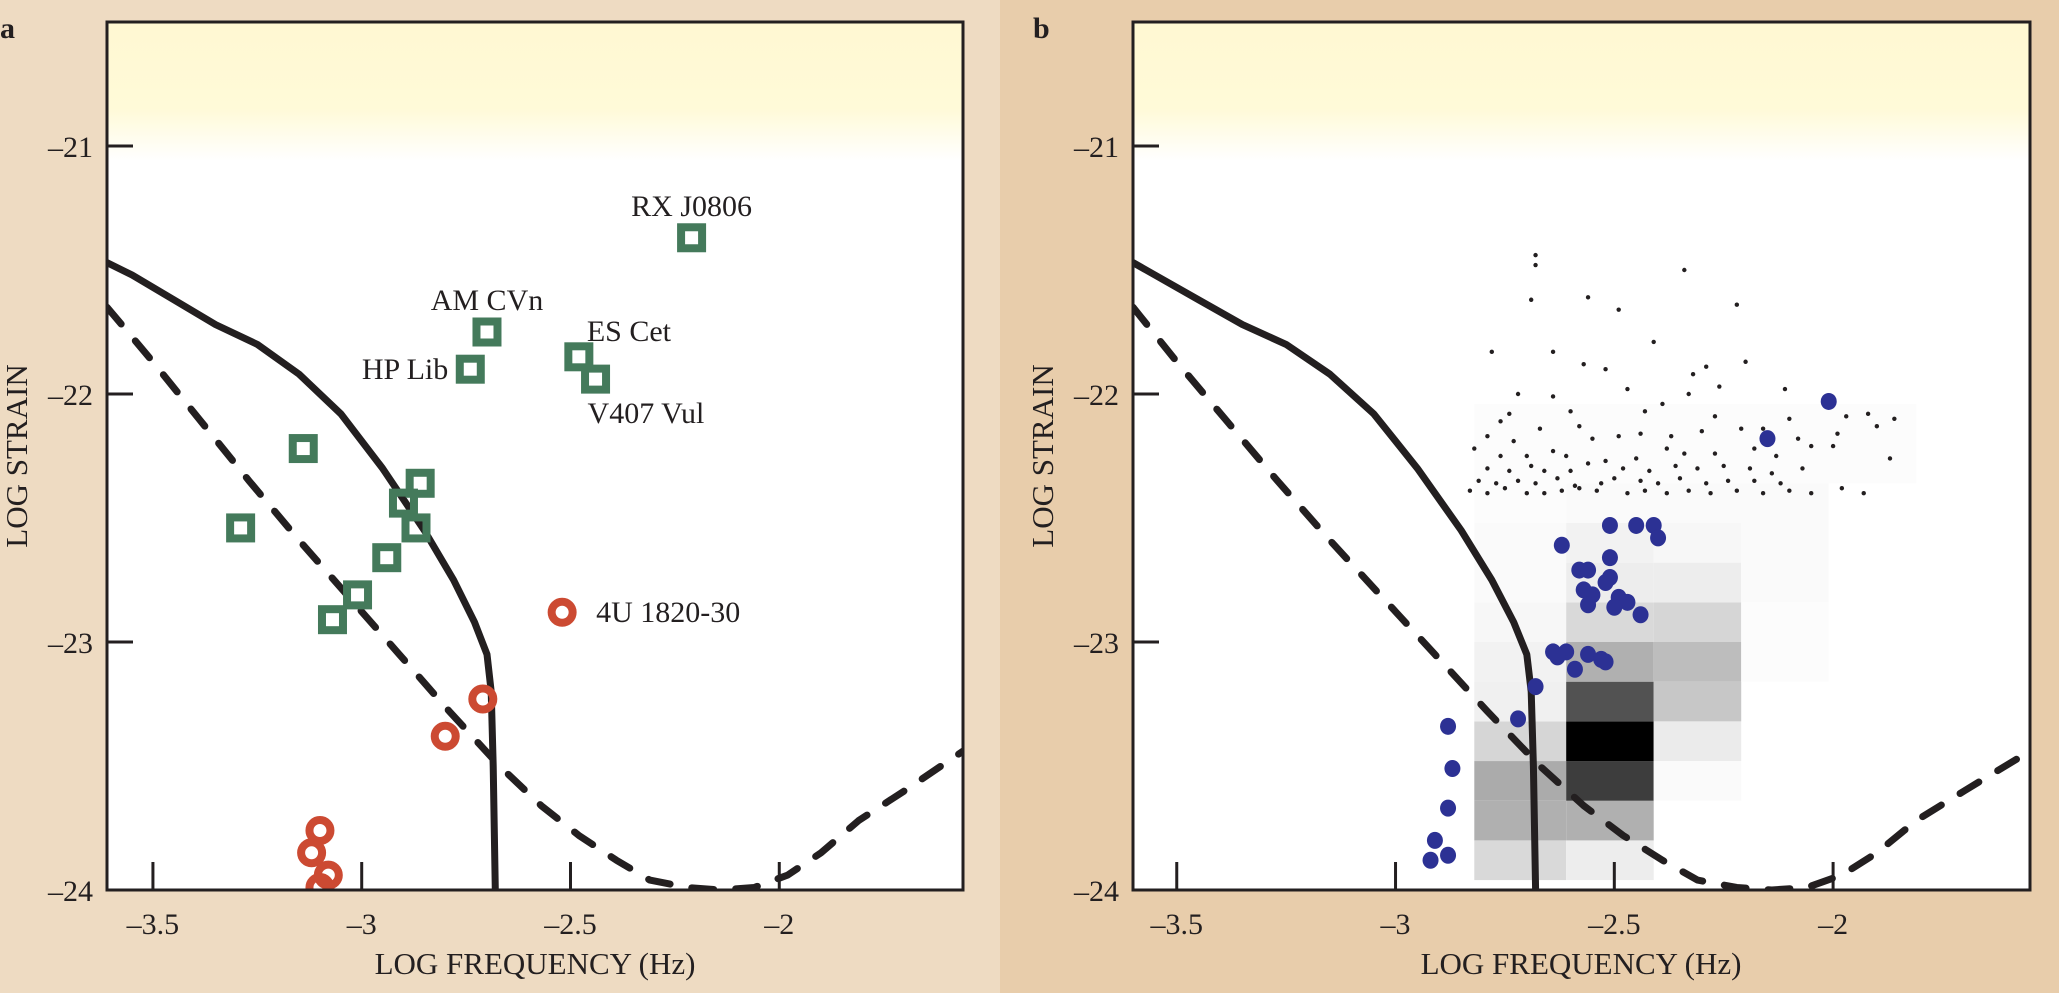  Describe the element at coordinates (1096, 891) in the screenshot. I see `y-tick-label: –24` at that location.